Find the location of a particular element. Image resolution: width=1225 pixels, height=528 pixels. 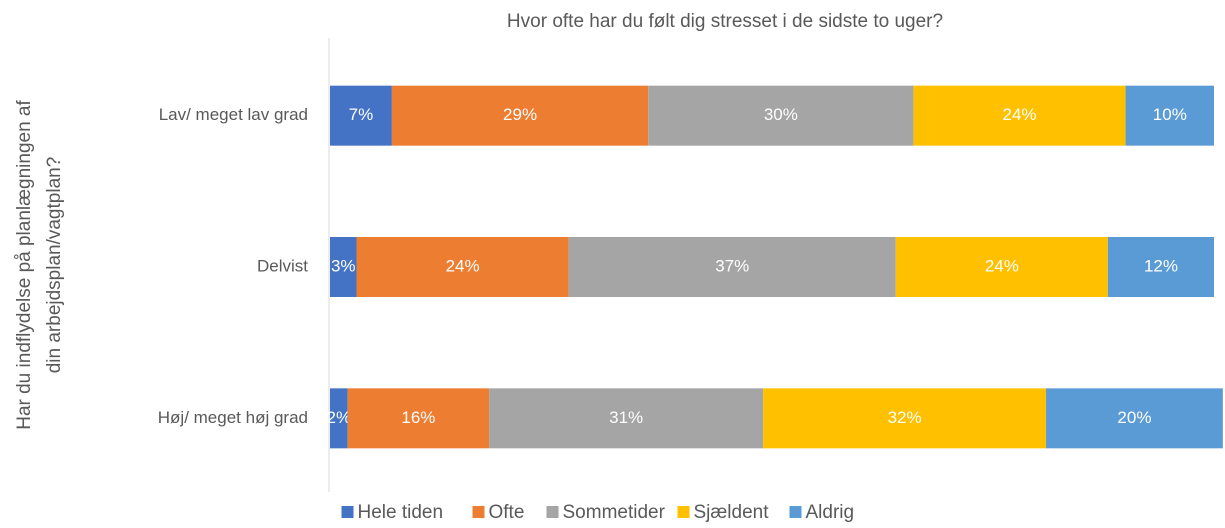

data-label: 29% is located at coordinates (520, 114).